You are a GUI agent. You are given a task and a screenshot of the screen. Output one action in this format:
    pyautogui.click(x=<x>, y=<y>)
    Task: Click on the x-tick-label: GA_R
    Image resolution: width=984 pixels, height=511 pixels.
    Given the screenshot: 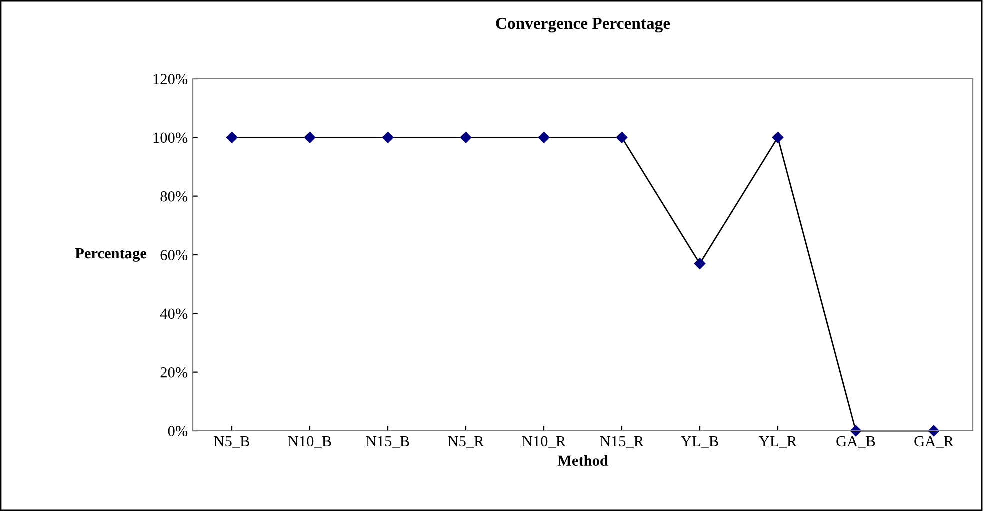 What is the action you would take?
    pyautogui.click(x=934, y=442)
    